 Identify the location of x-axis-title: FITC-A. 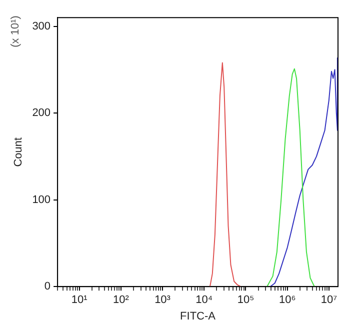
(198, 316).